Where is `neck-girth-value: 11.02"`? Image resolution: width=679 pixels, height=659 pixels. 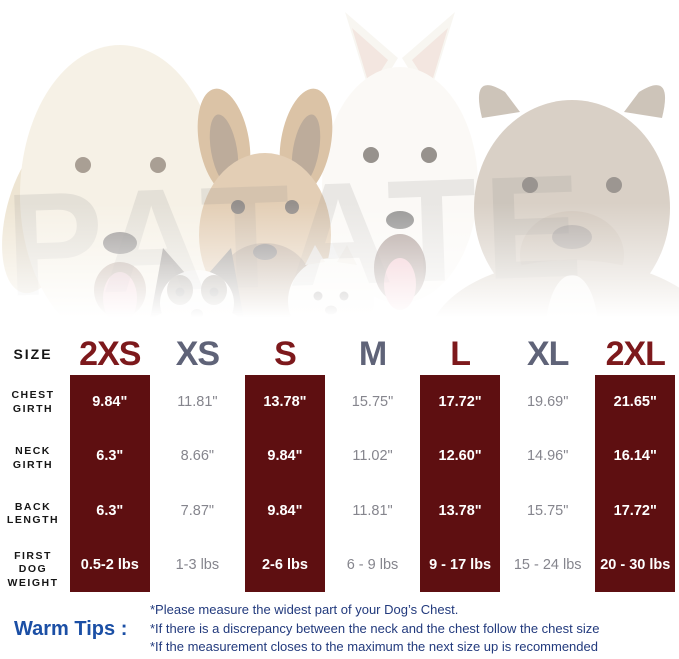 neck-girth-value: 11.02" is located at coordinates (372, 456).